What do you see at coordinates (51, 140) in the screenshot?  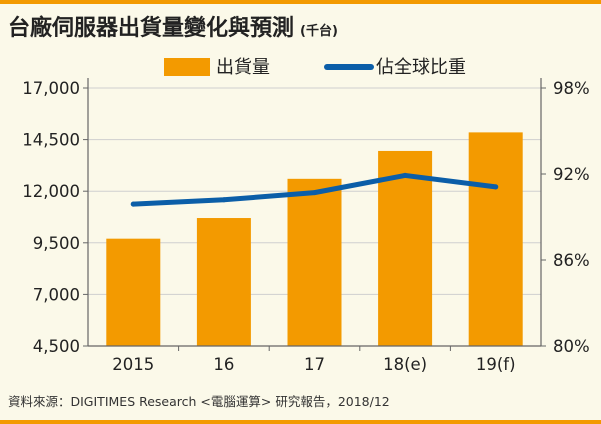 I see `left-tick-label: 14,500` at bounding box center [51, 140].